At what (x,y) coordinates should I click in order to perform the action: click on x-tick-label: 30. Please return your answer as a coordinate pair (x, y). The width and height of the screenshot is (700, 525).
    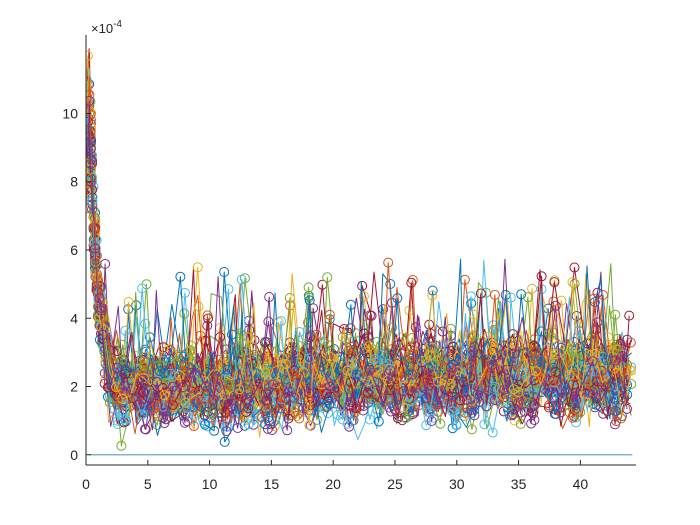
    Looking at the image, I should click on (457, 484).